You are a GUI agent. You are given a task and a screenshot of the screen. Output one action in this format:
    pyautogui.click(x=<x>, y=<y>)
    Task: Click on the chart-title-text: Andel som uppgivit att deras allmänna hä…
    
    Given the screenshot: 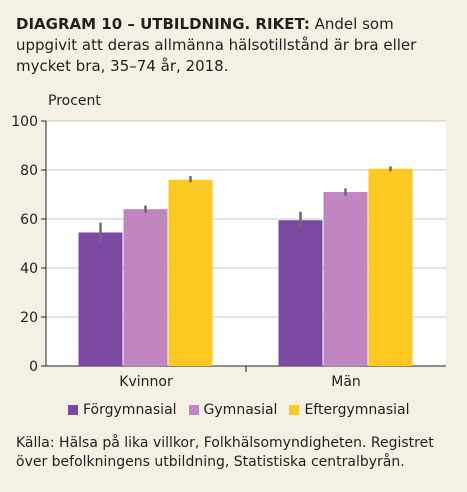 What is the action you would take?
    pyautogui.click(x=216, y=45)
    